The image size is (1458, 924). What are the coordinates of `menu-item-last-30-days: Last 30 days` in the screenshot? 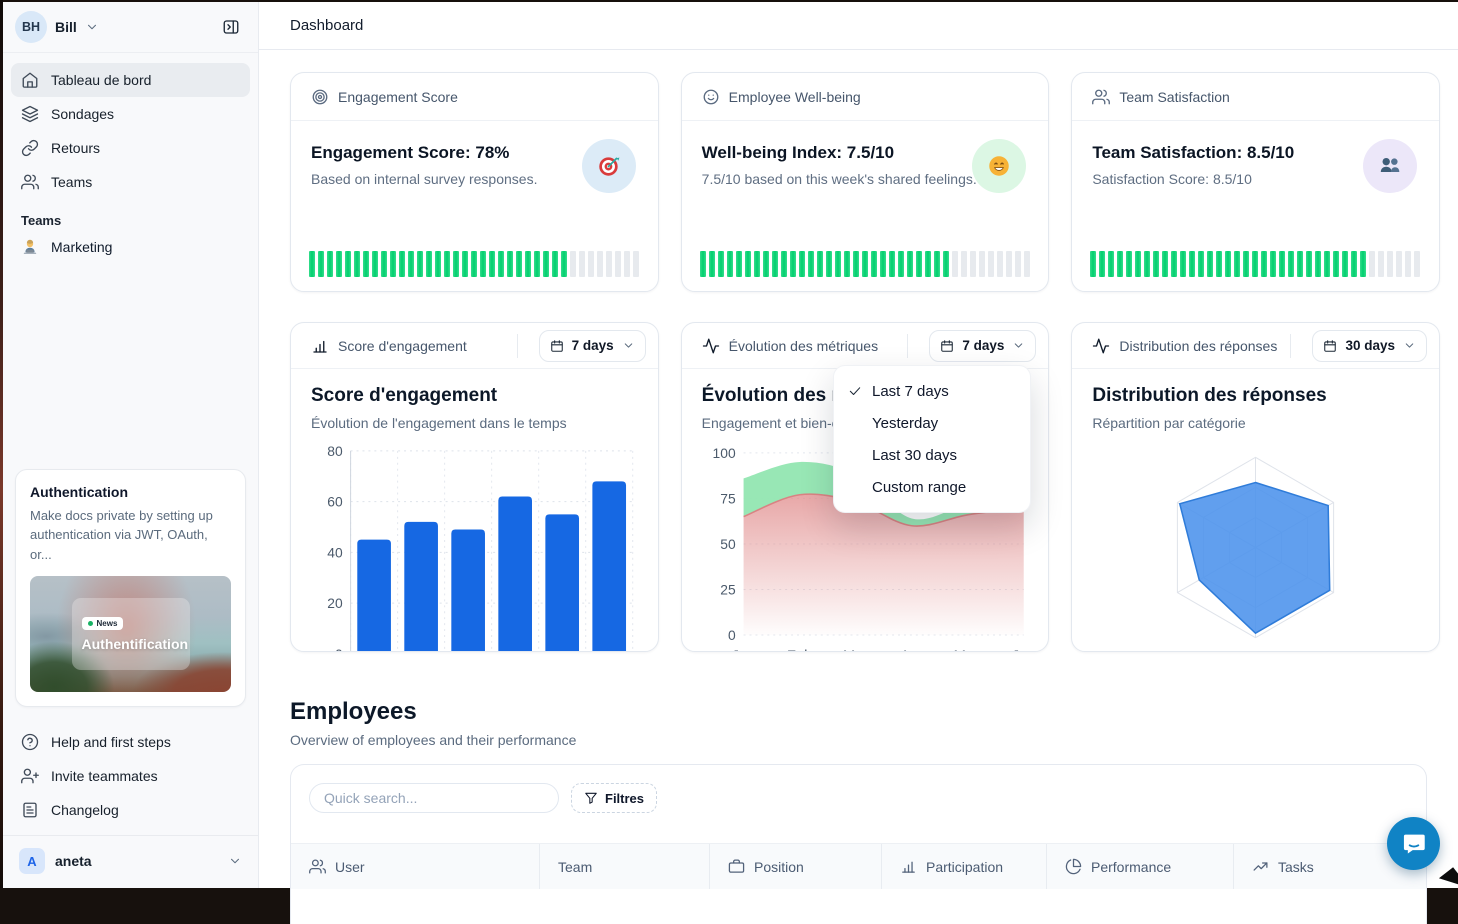 It's located at (932, 455).